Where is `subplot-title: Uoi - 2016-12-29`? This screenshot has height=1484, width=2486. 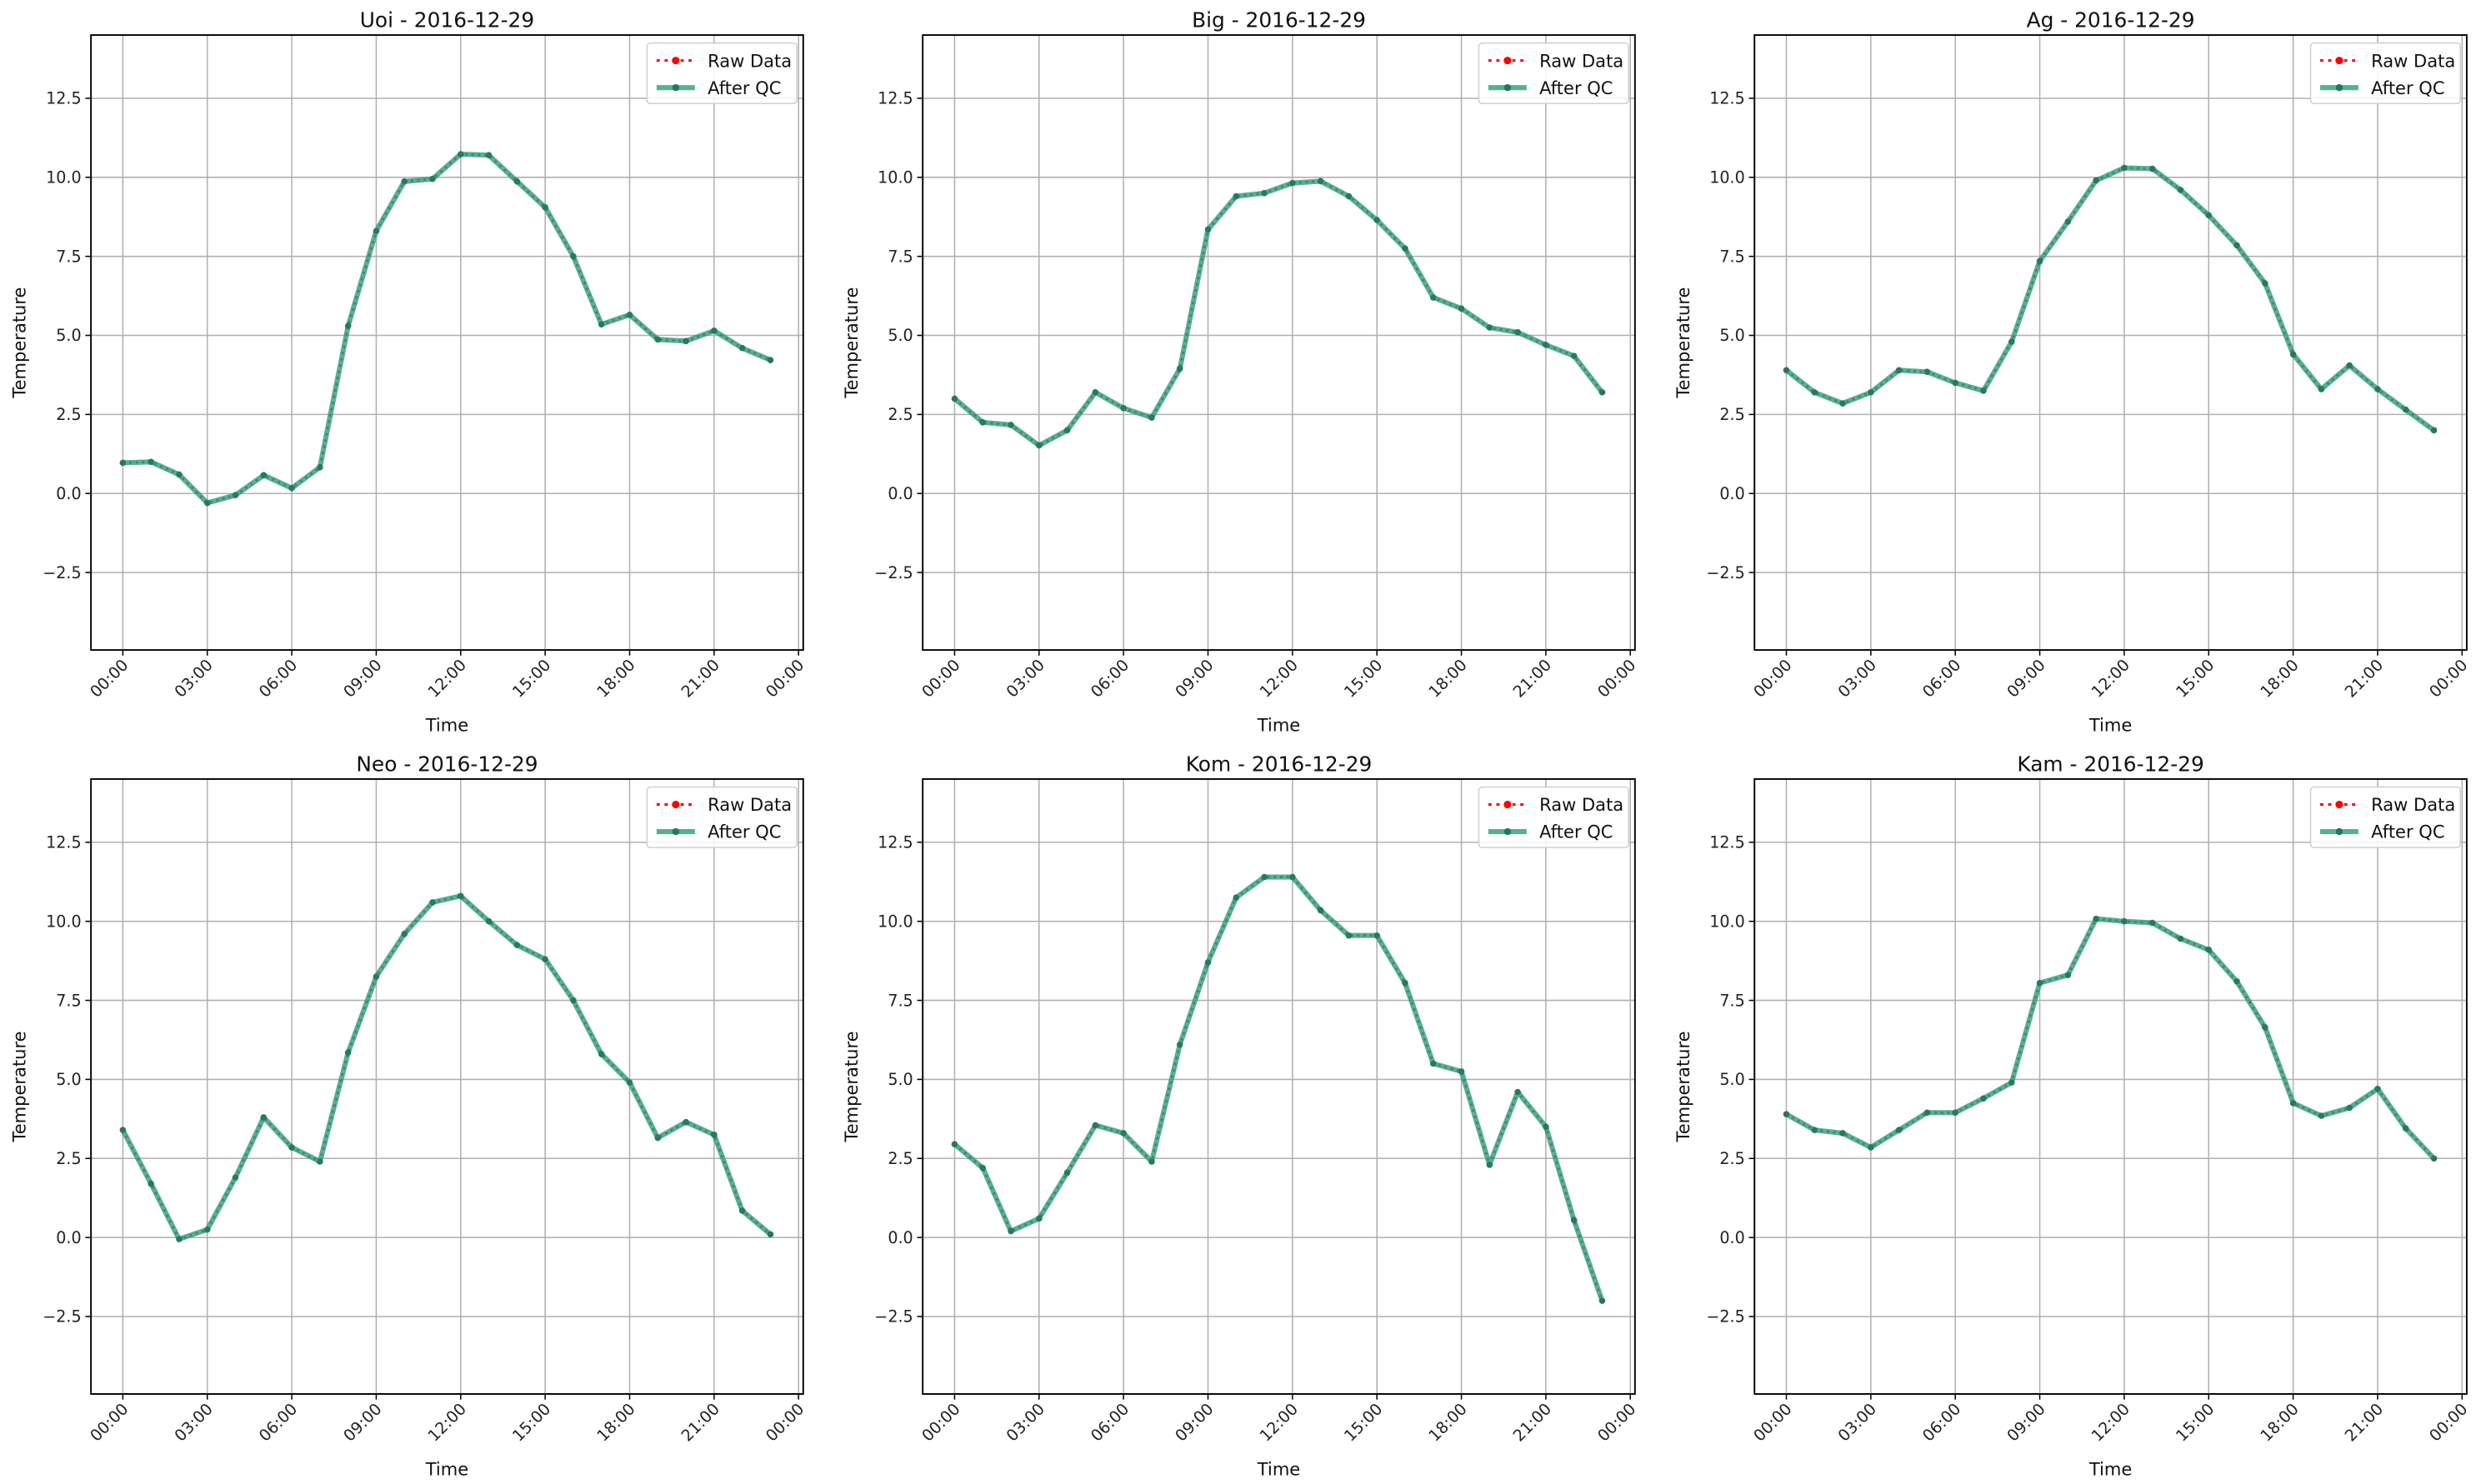
subplot-title: Uoi - 2016-12-29 is located at coordinates (447, 20).